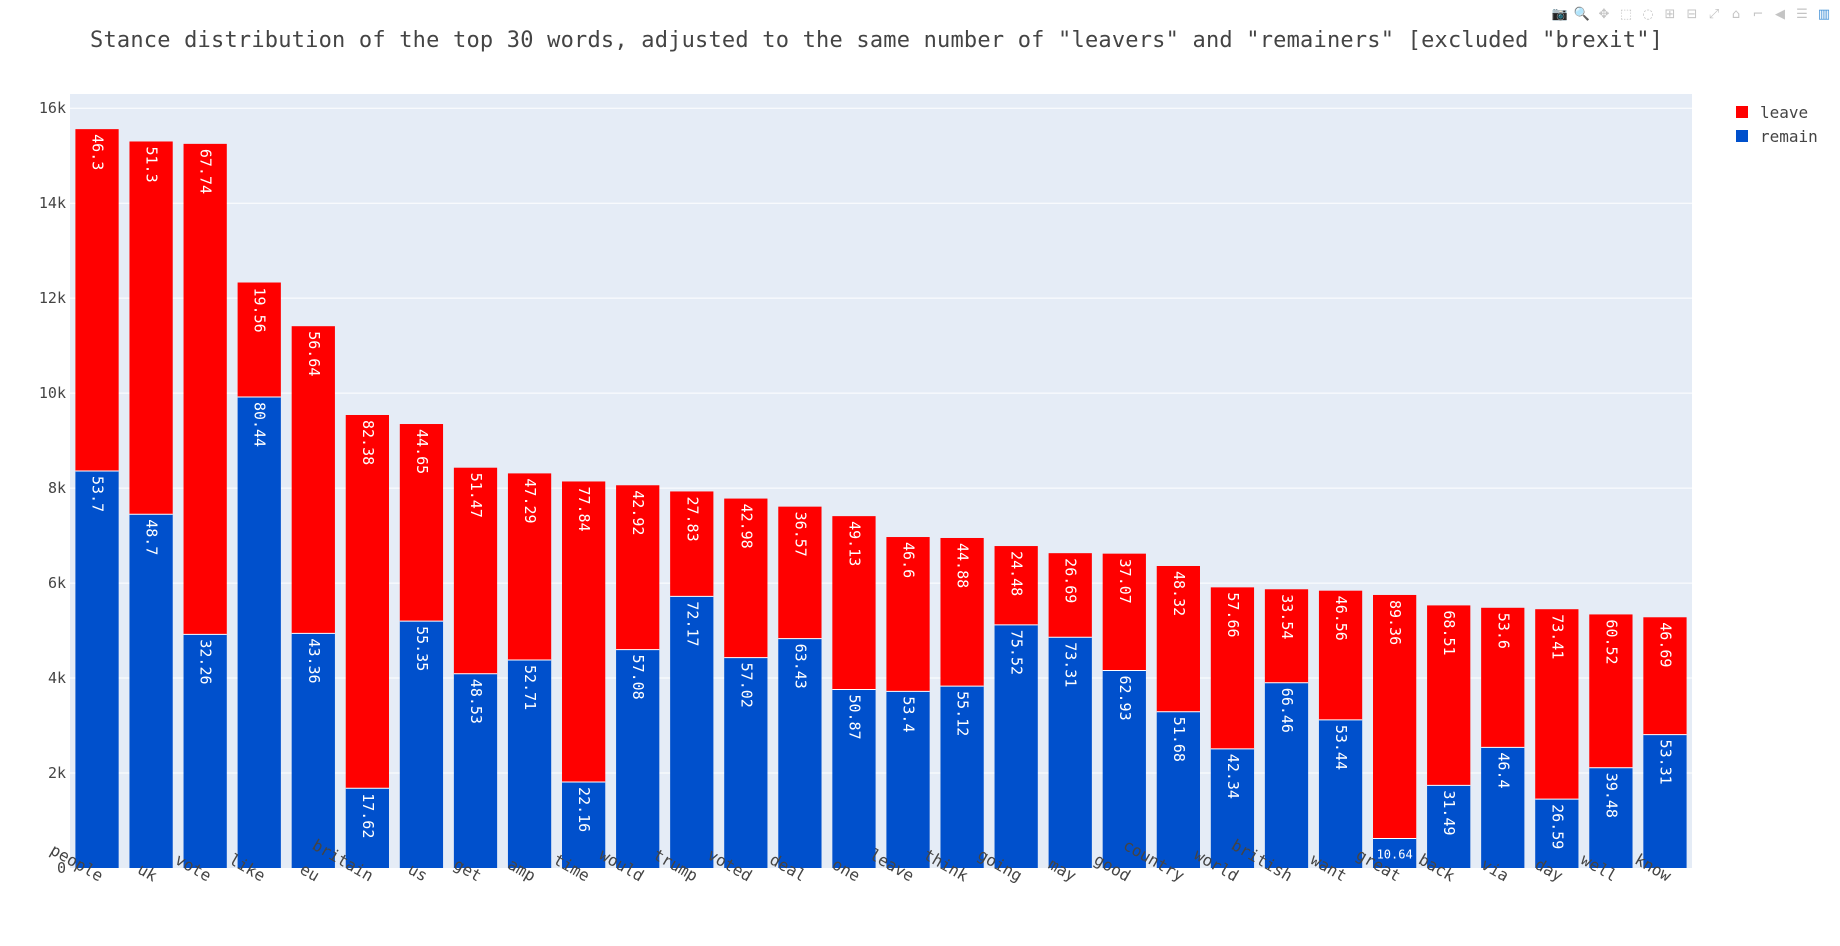 Image resolution: width=1840 pixels, height=946 pixels. What do you see at coordinates (1070, 752) in the screenshot?
I see `bar-remain-may` at bounding box center [1070, 752].